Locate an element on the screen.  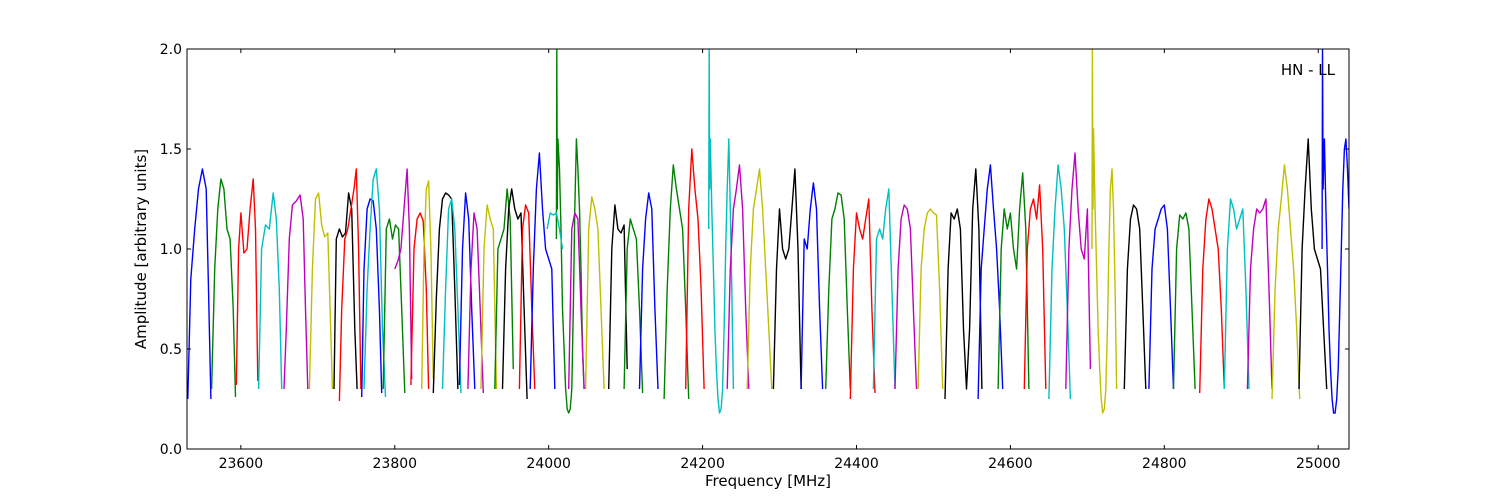
x-axis-label: Frequency [MHz] is located at coordinates (768, 481).